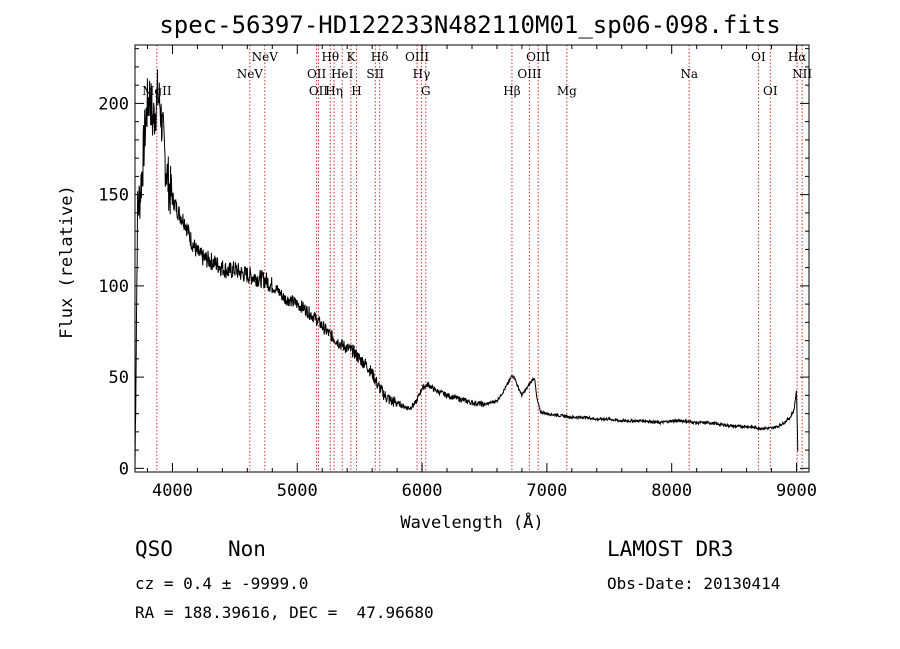 Image resolution: width=900 pixels, height=649 pixels. What do you see at coordinates (330, 57) in the screenshot?
I see `emission-line-label: Hθ` at bounding box center [330, 57].